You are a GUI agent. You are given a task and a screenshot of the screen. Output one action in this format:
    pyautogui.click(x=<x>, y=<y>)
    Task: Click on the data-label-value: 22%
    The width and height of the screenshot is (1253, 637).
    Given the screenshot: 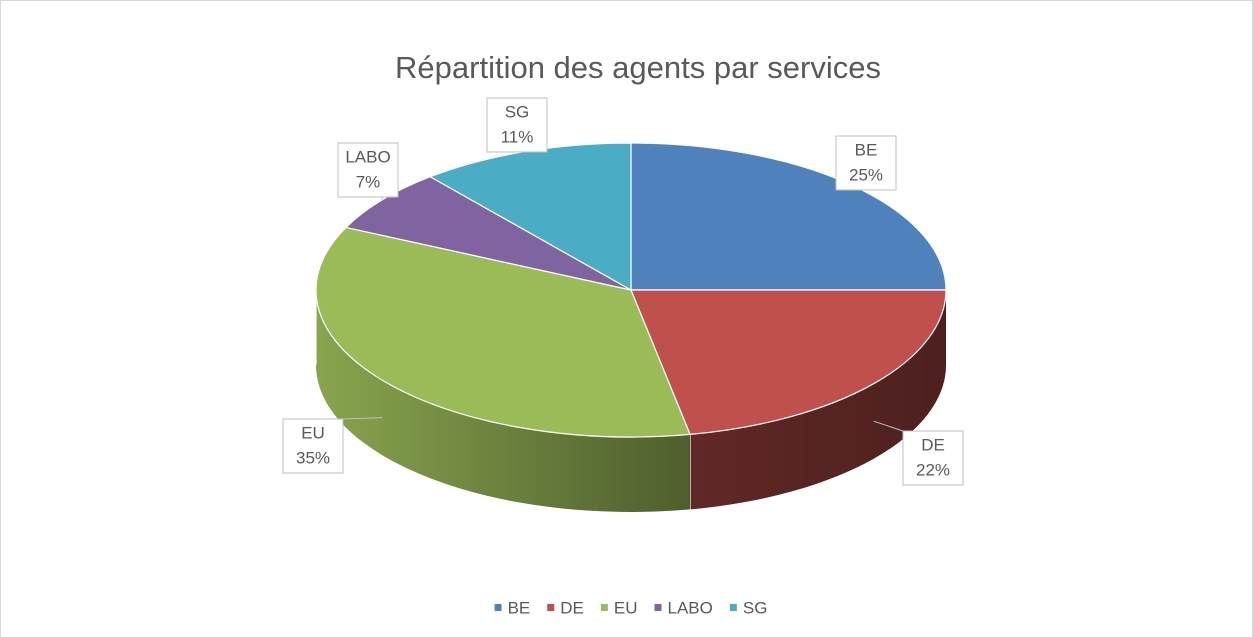 What is the action you would take?
    pyautogui.click(x=933, y=469)
    